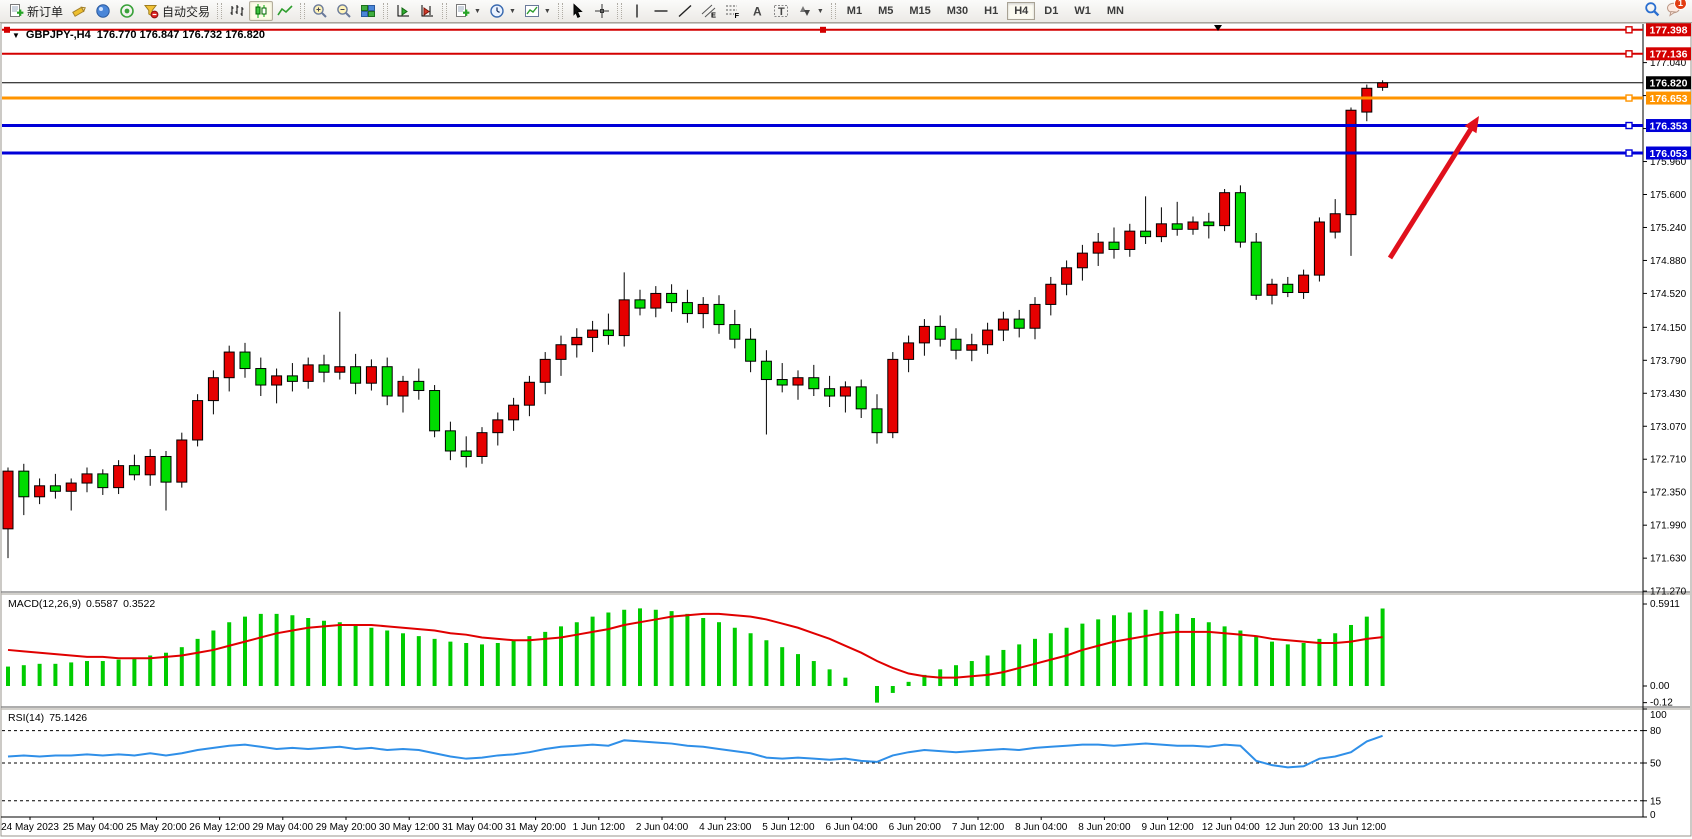  What do you see at coordinates (1431, 191) in the screenshot?
I see `trend-arrow-annotation` at bounding box center [1431, 191].